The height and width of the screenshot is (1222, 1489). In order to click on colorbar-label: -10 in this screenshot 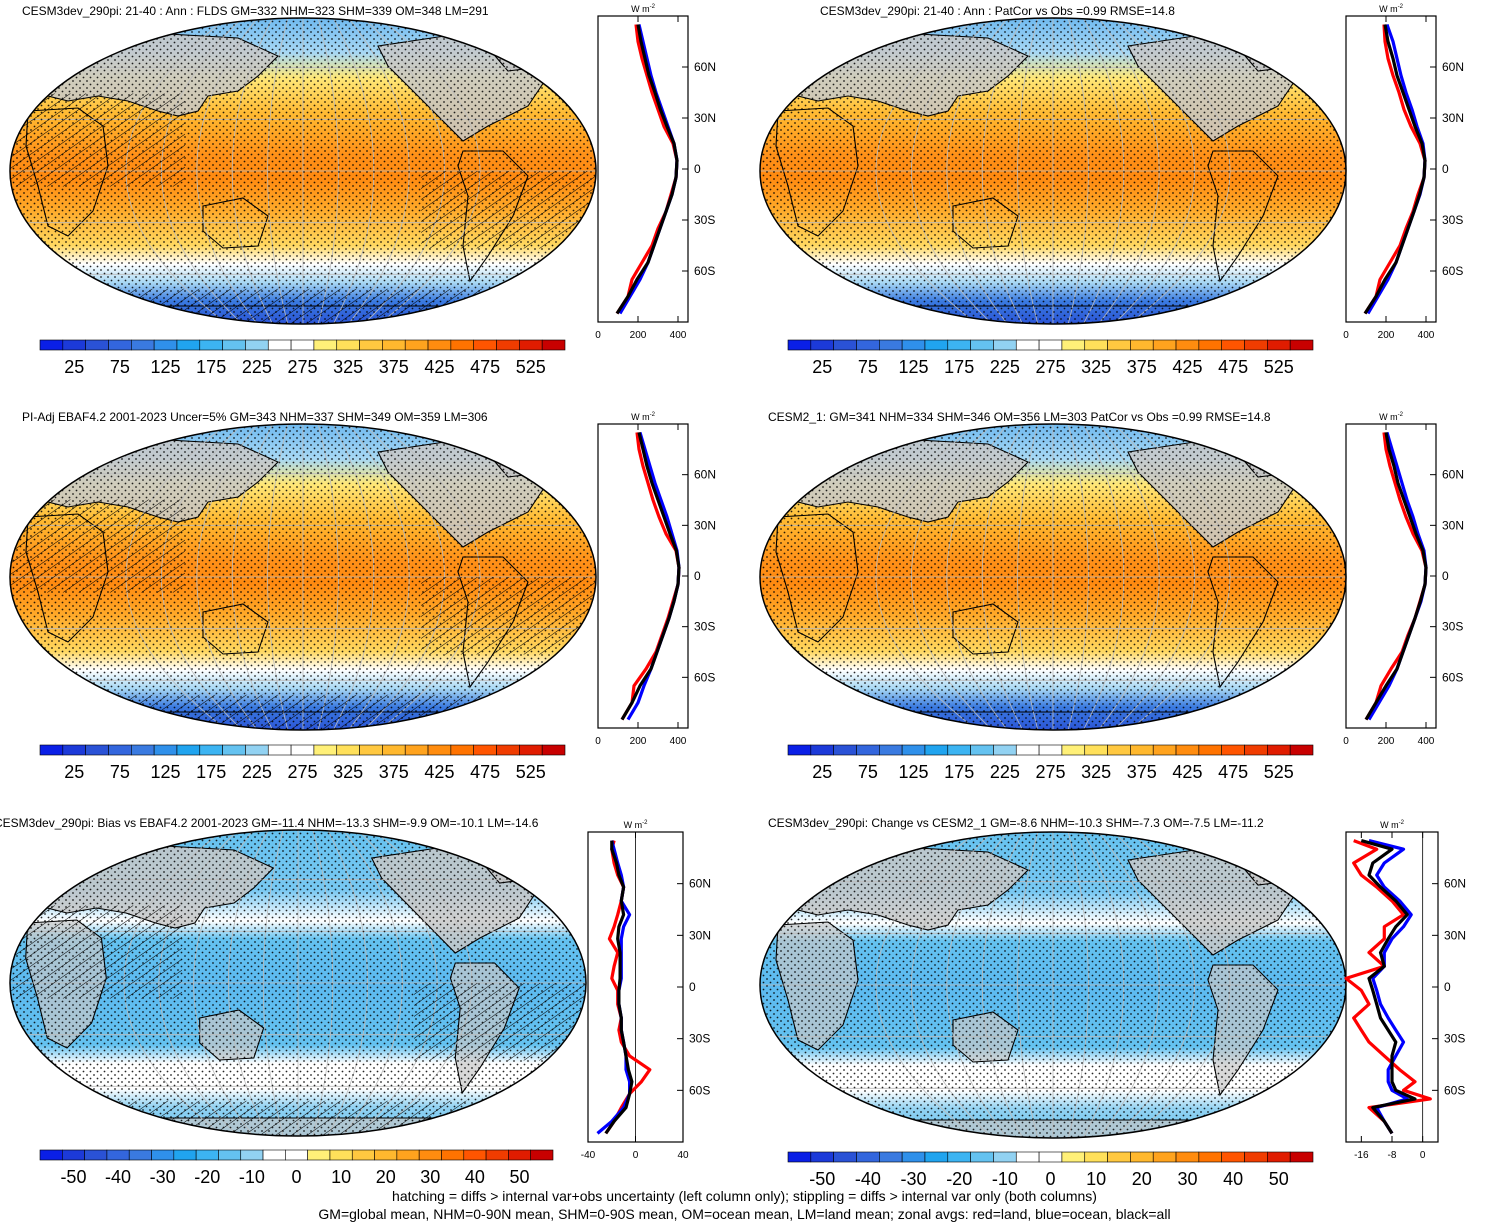, I will do `click(1005, 1179)`.